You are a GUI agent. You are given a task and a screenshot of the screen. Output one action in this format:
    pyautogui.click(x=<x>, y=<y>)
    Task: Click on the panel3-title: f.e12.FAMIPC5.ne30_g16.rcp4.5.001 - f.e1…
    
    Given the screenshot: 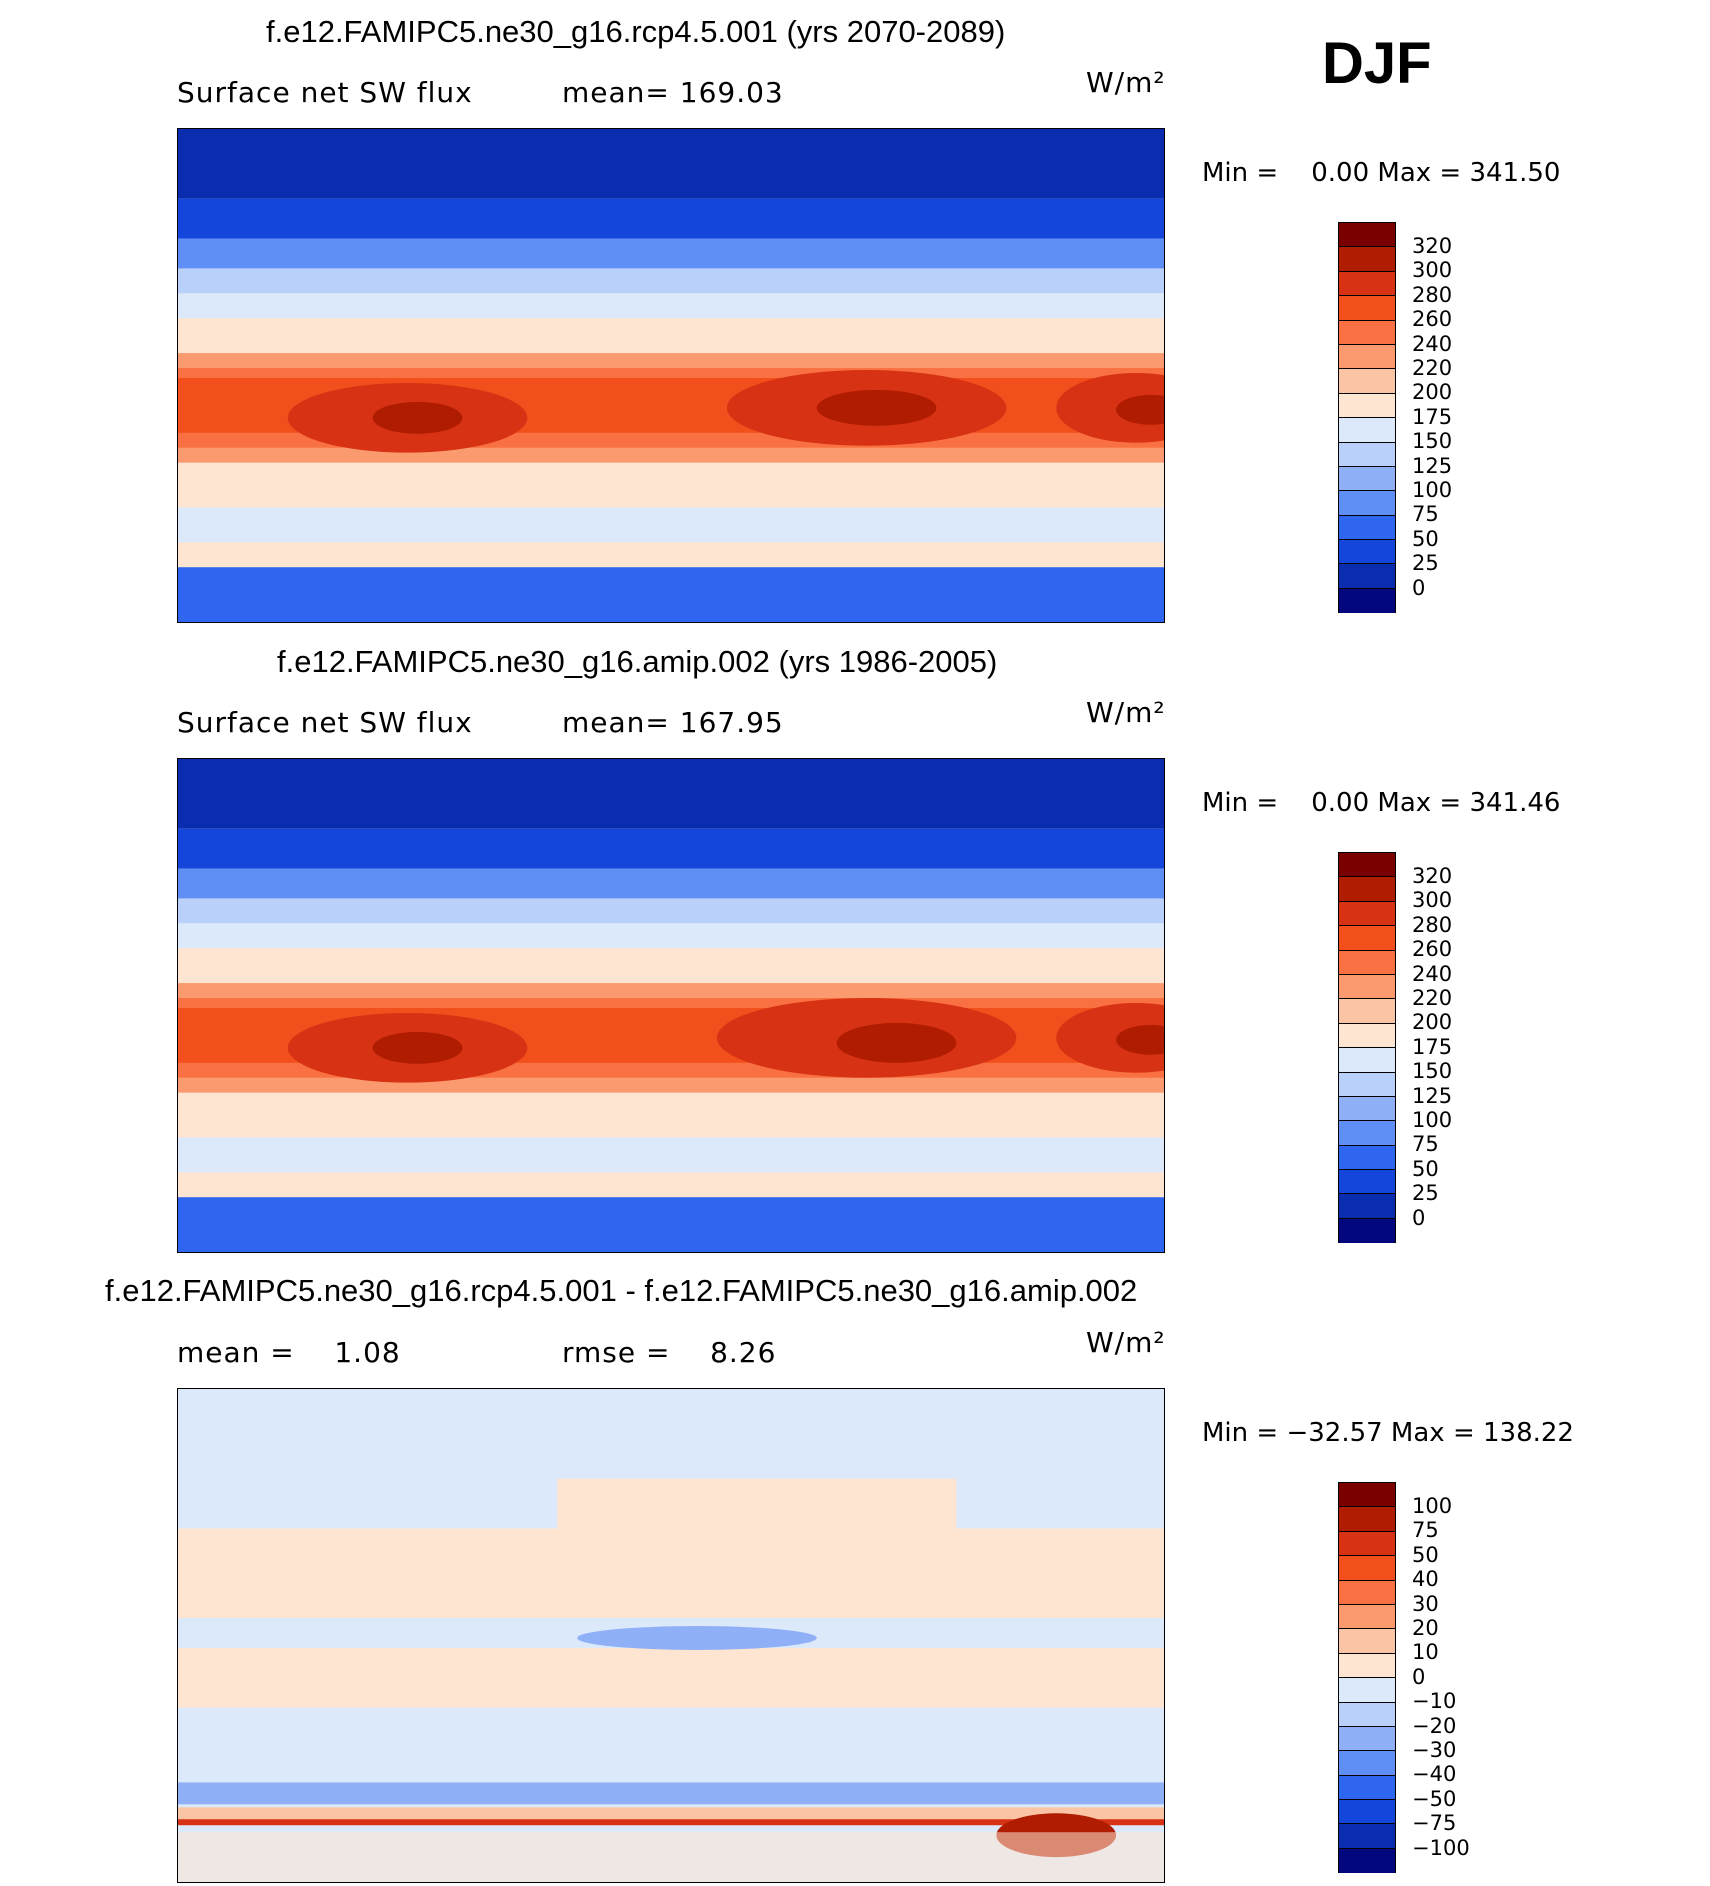 What is the action you would take?
    pyautogui.click(x=621, y=1290)
    